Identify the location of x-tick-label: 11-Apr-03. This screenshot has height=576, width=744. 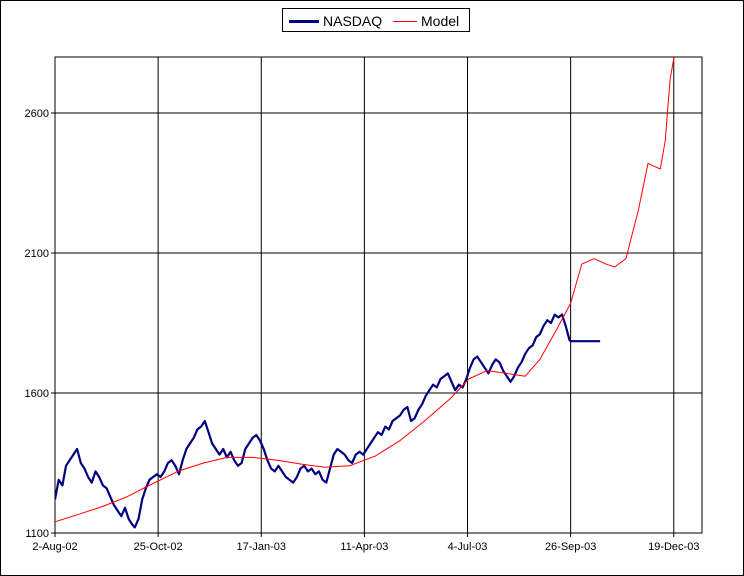
(364, 547).